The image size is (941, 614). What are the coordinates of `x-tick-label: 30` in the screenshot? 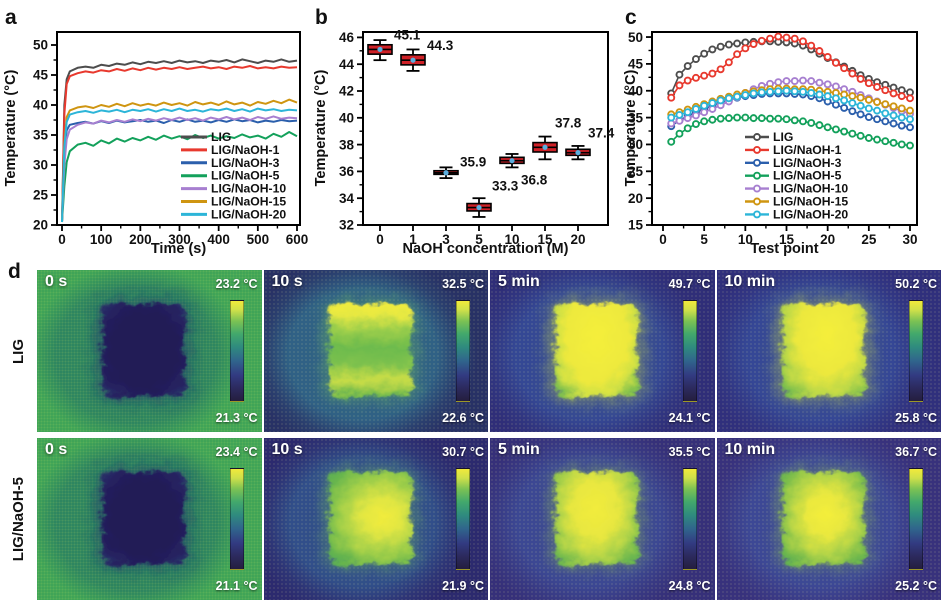 It's located at (909, 239).